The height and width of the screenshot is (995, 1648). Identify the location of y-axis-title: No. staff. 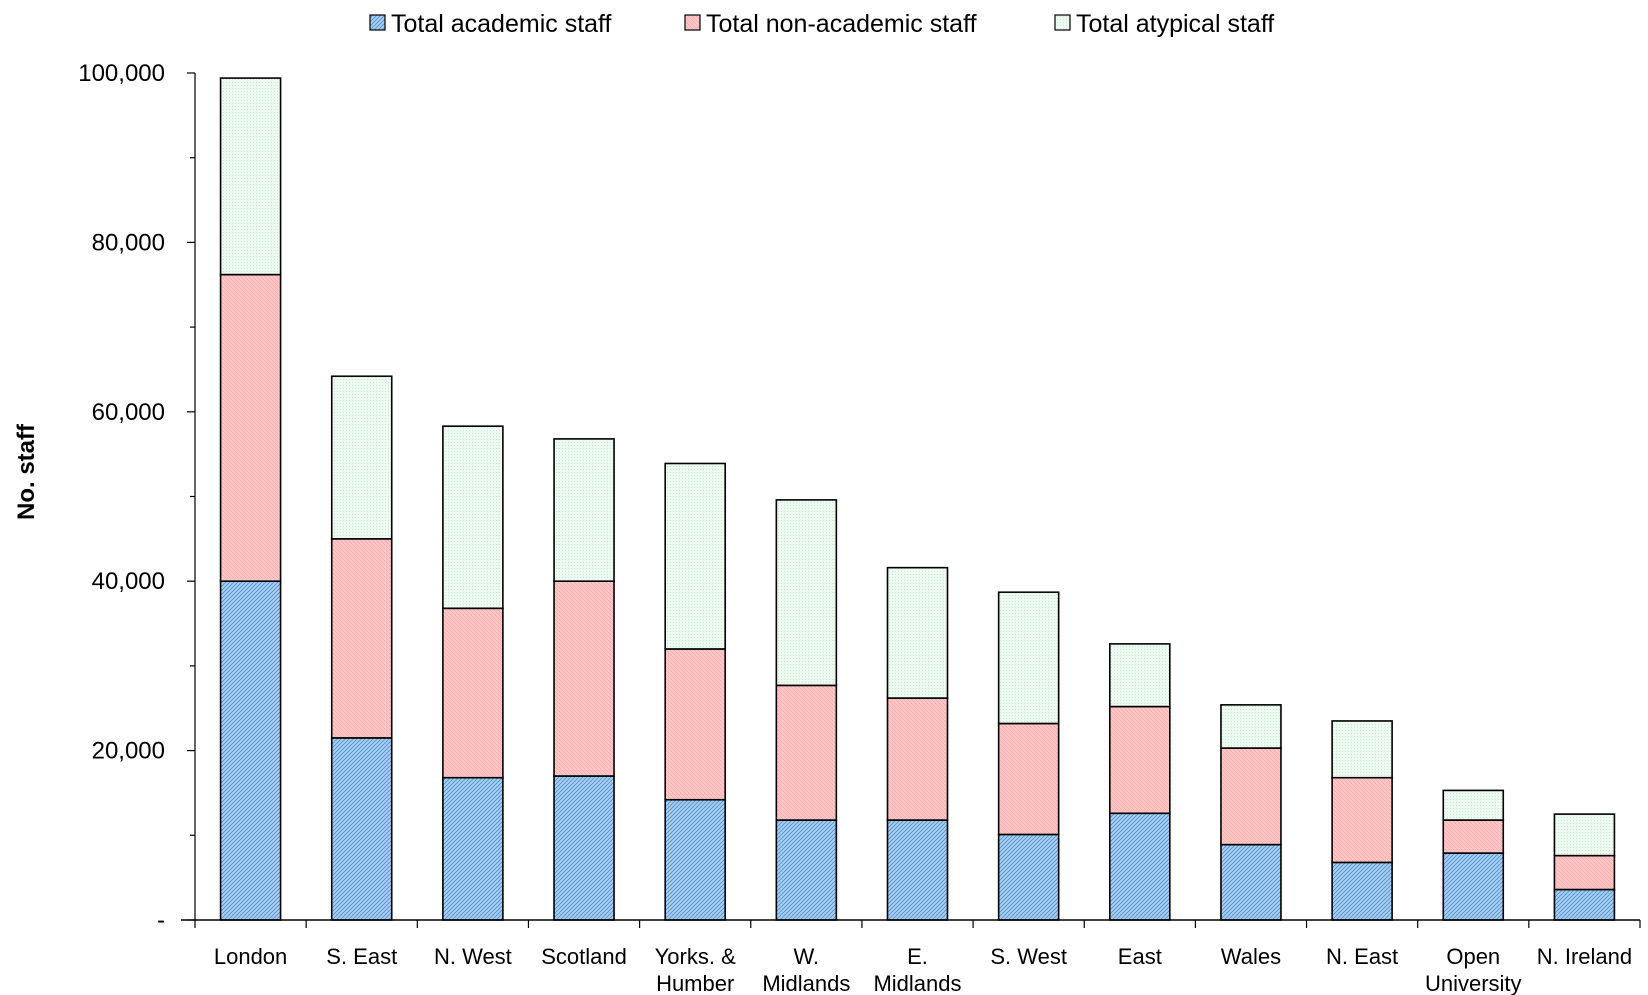
(26, 471).